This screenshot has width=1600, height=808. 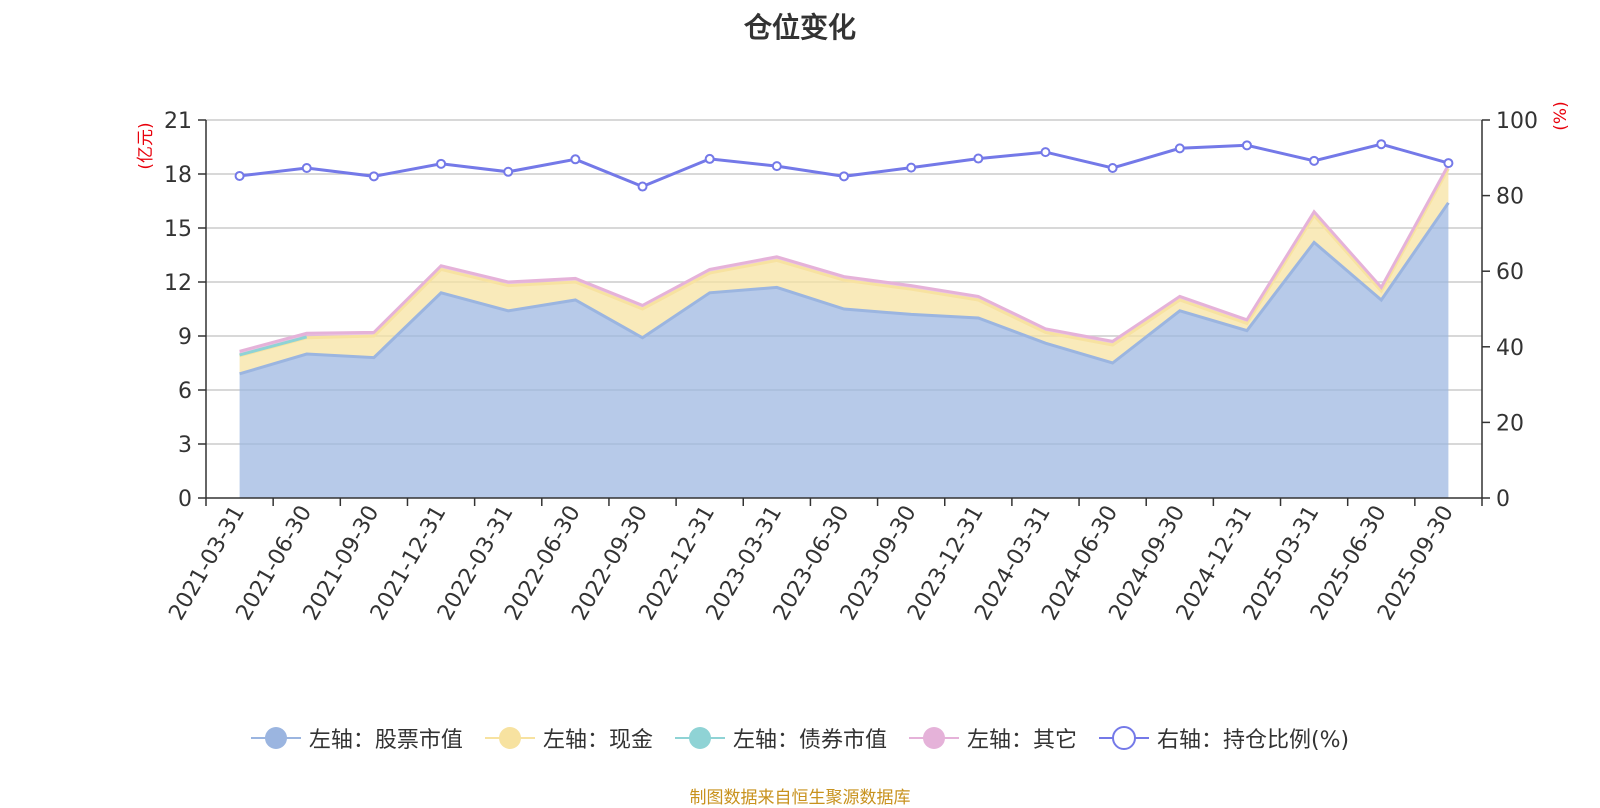 I want to click on right-axis-tick-label: 20, so click(x=1510, y=423).